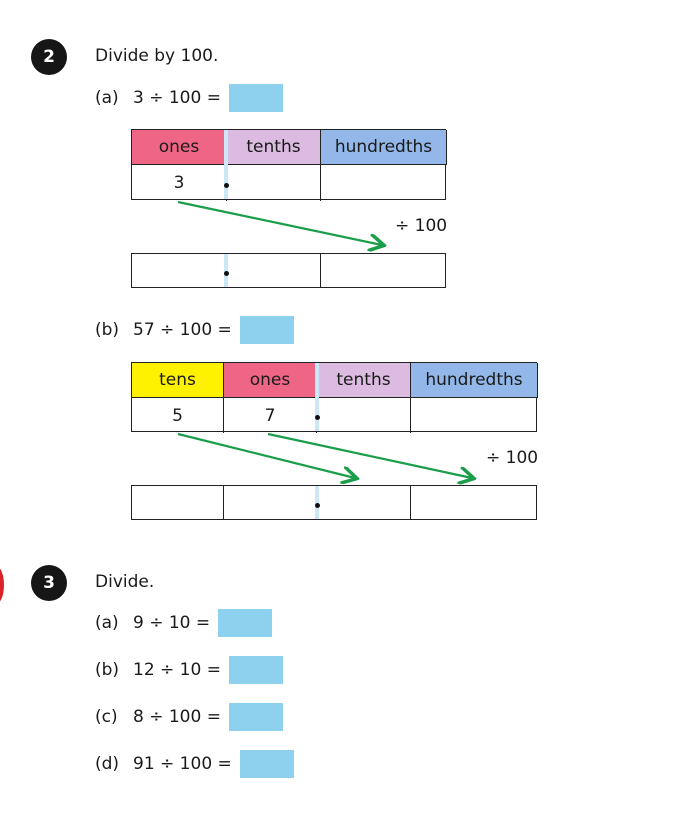 The height and width of the screenshot is (828, 685). I want to click on q2a-answer-decimal-point, so click(226, 273).